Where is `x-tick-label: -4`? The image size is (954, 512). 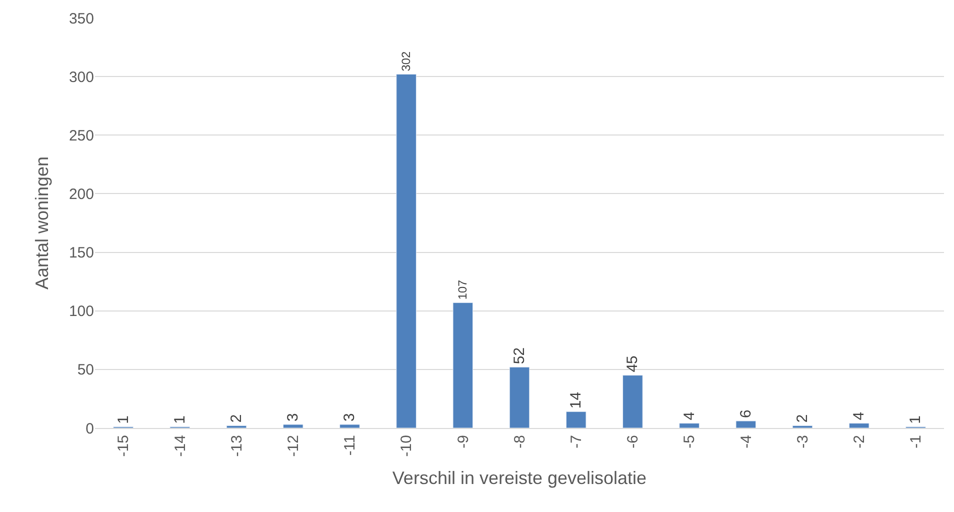 x-tick-label: -4 is located at coordinates (746, 441).